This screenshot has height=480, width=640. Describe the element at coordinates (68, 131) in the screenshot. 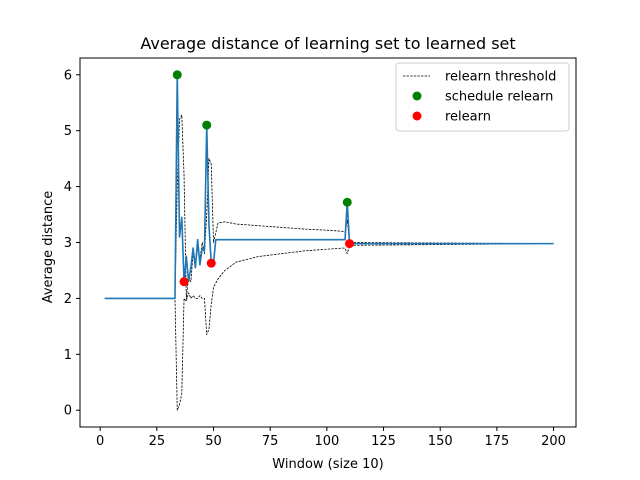

I see `y-tick-label: 5` at that location.